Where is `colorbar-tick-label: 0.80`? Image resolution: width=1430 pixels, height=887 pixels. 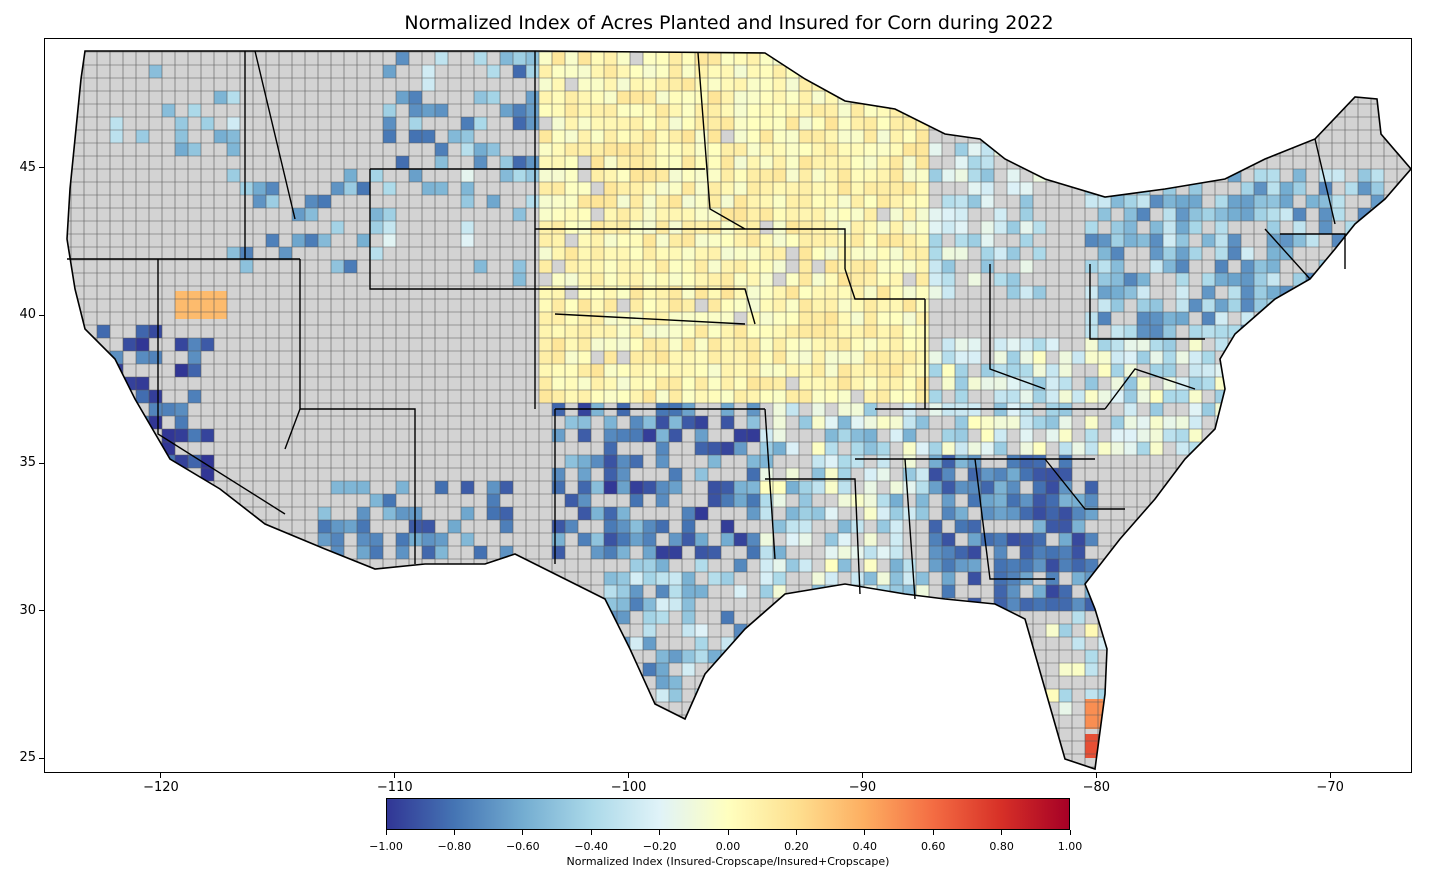 colorbar-tick-label: 0.80 is located at coordinates (1001, 846).